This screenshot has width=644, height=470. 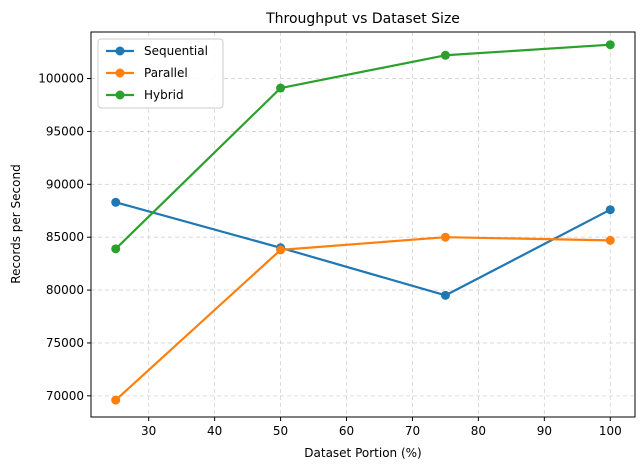 What do you see at coordinates (214, 431) in the screenshot?
I see `x-tick-label: 40` at bounding box center [214, 431].